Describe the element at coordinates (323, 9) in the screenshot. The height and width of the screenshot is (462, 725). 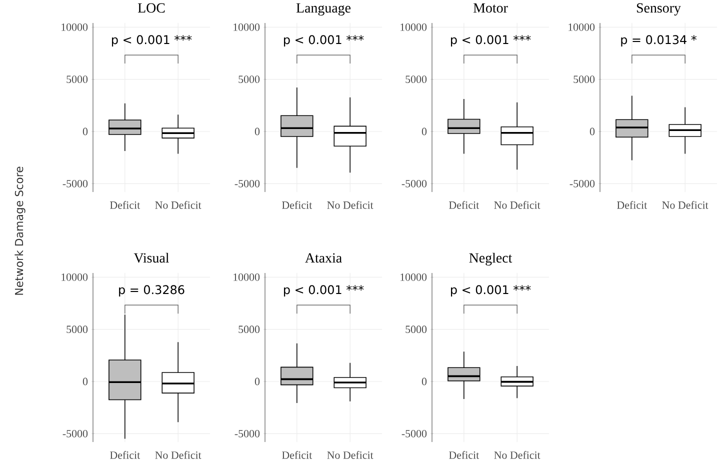
I see `chart-title: Language` at that location.